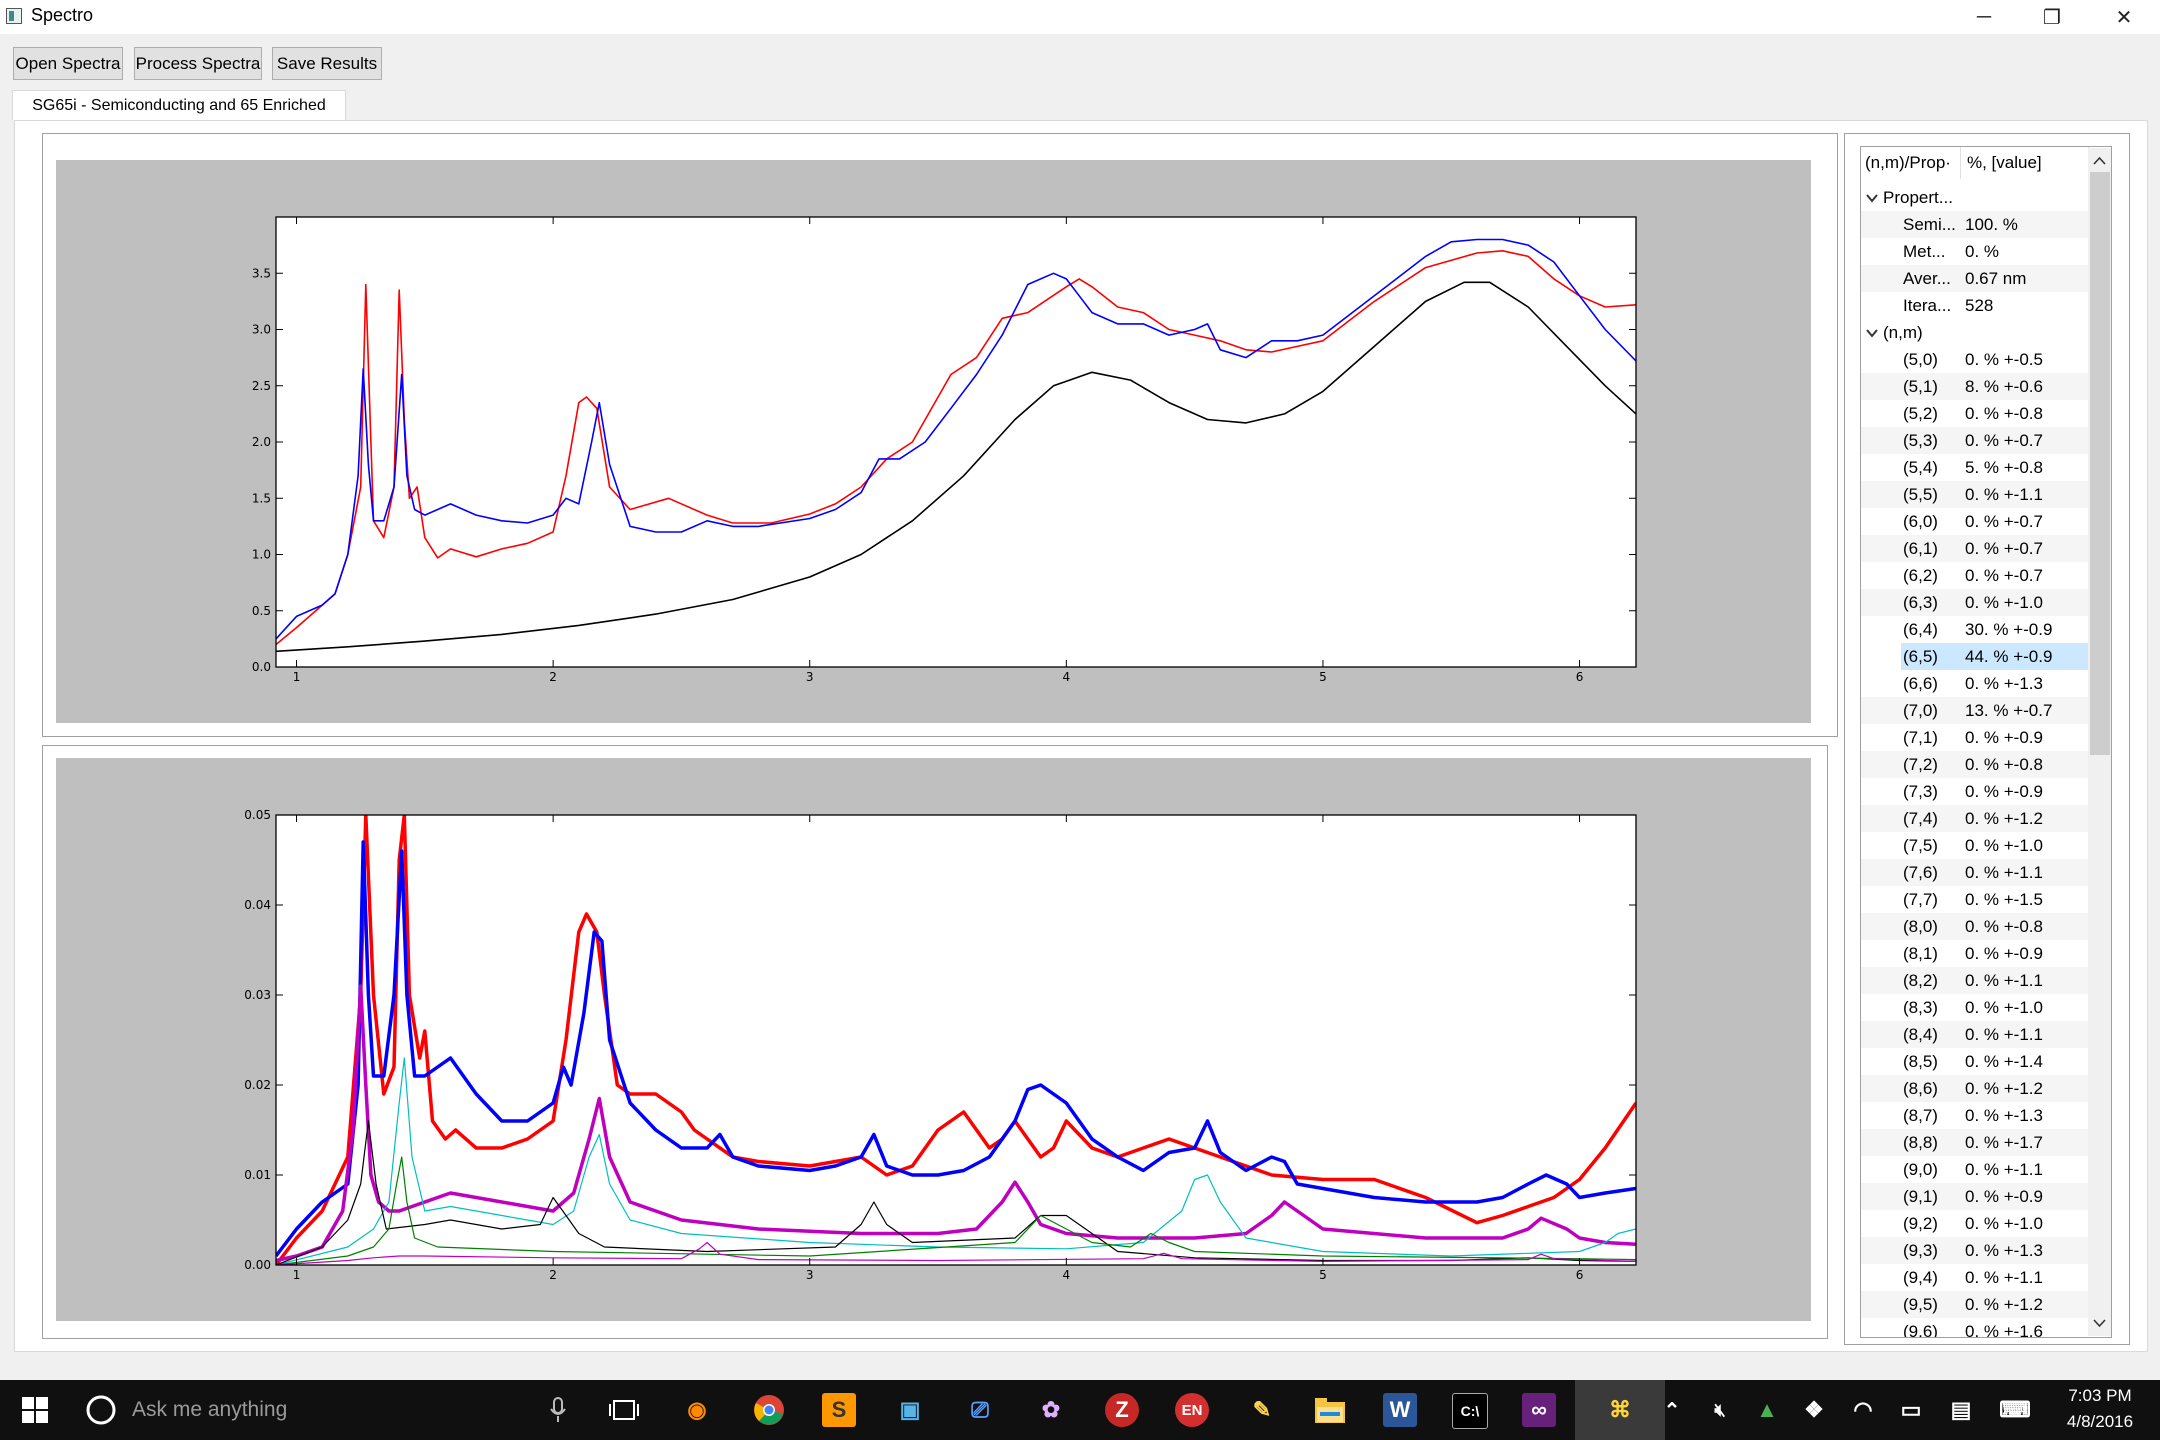  I want to click on tree-row: (8,6) 0. % +-1.2, so click(1975, 1088).